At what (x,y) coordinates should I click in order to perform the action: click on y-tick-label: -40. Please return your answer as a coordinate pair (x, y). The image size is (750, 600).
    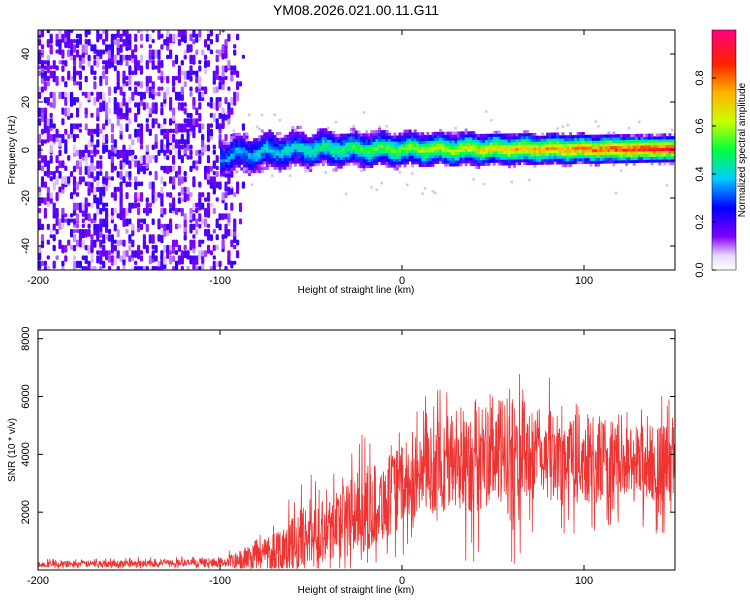
    Looking at the image, I should click on (26, 246).